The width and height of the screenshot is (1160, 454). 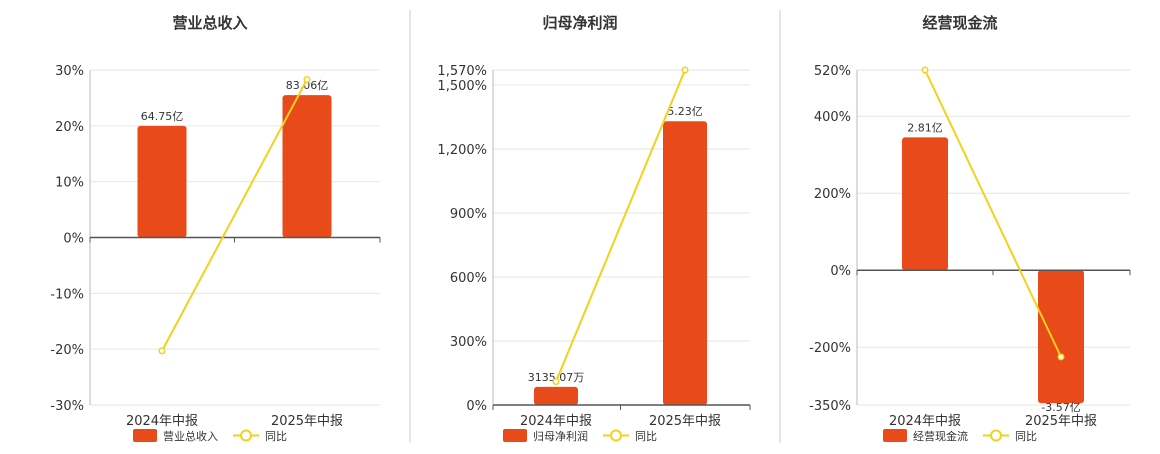 What do you see at coordinates (209, 23) in the screenshot?
I see `chart-title: 营业总收入` at bounding box center [209, 23].